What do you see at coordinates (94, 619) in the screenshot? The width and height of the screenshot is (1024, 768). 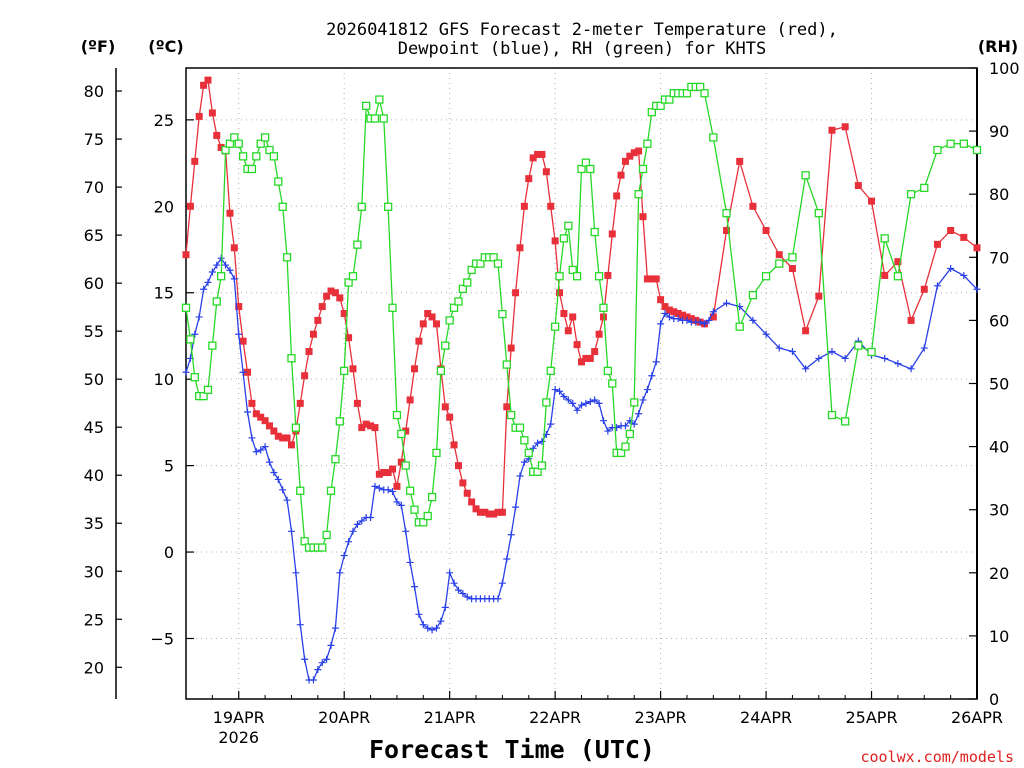 I see `fahrenheit-tick-label: 25` at bounding box center [94, 619].